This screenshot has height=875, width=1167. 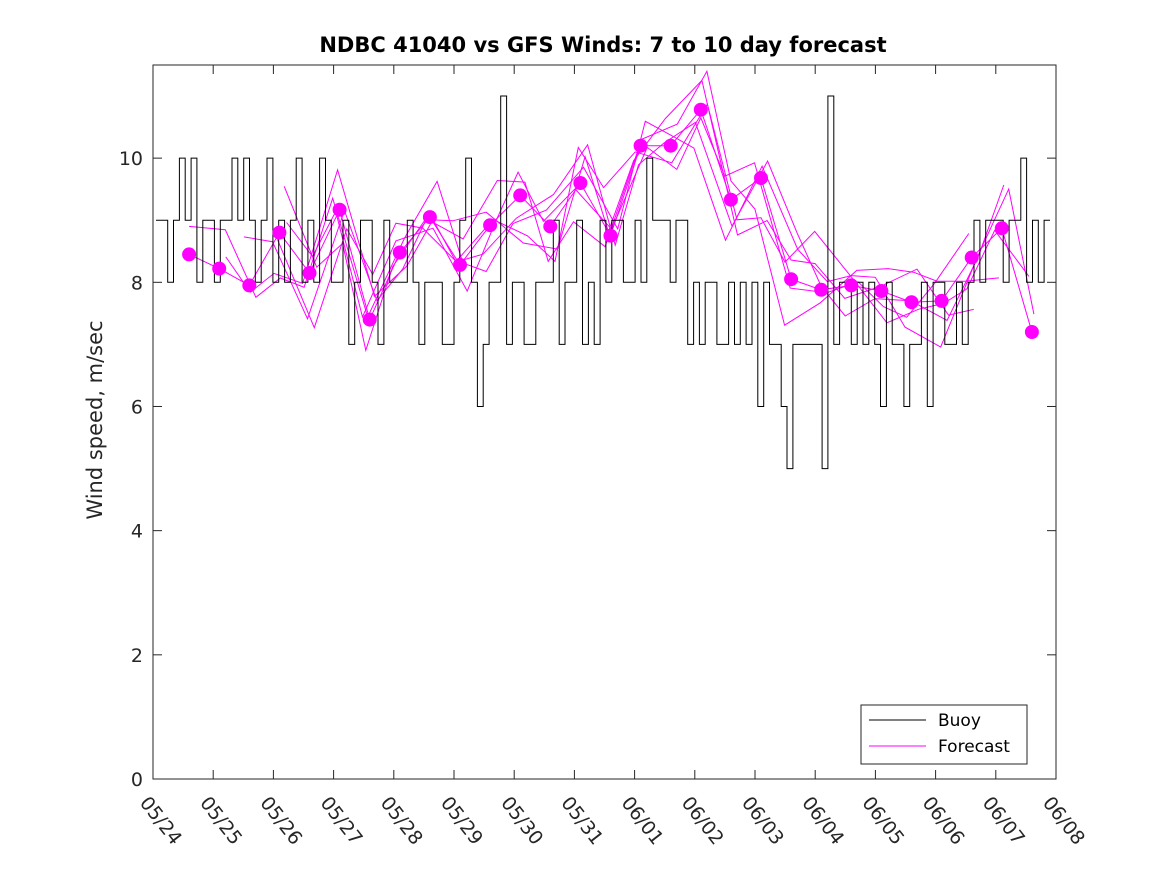 I want to click on y-tick-label: 0, so click(x=137, y=780).